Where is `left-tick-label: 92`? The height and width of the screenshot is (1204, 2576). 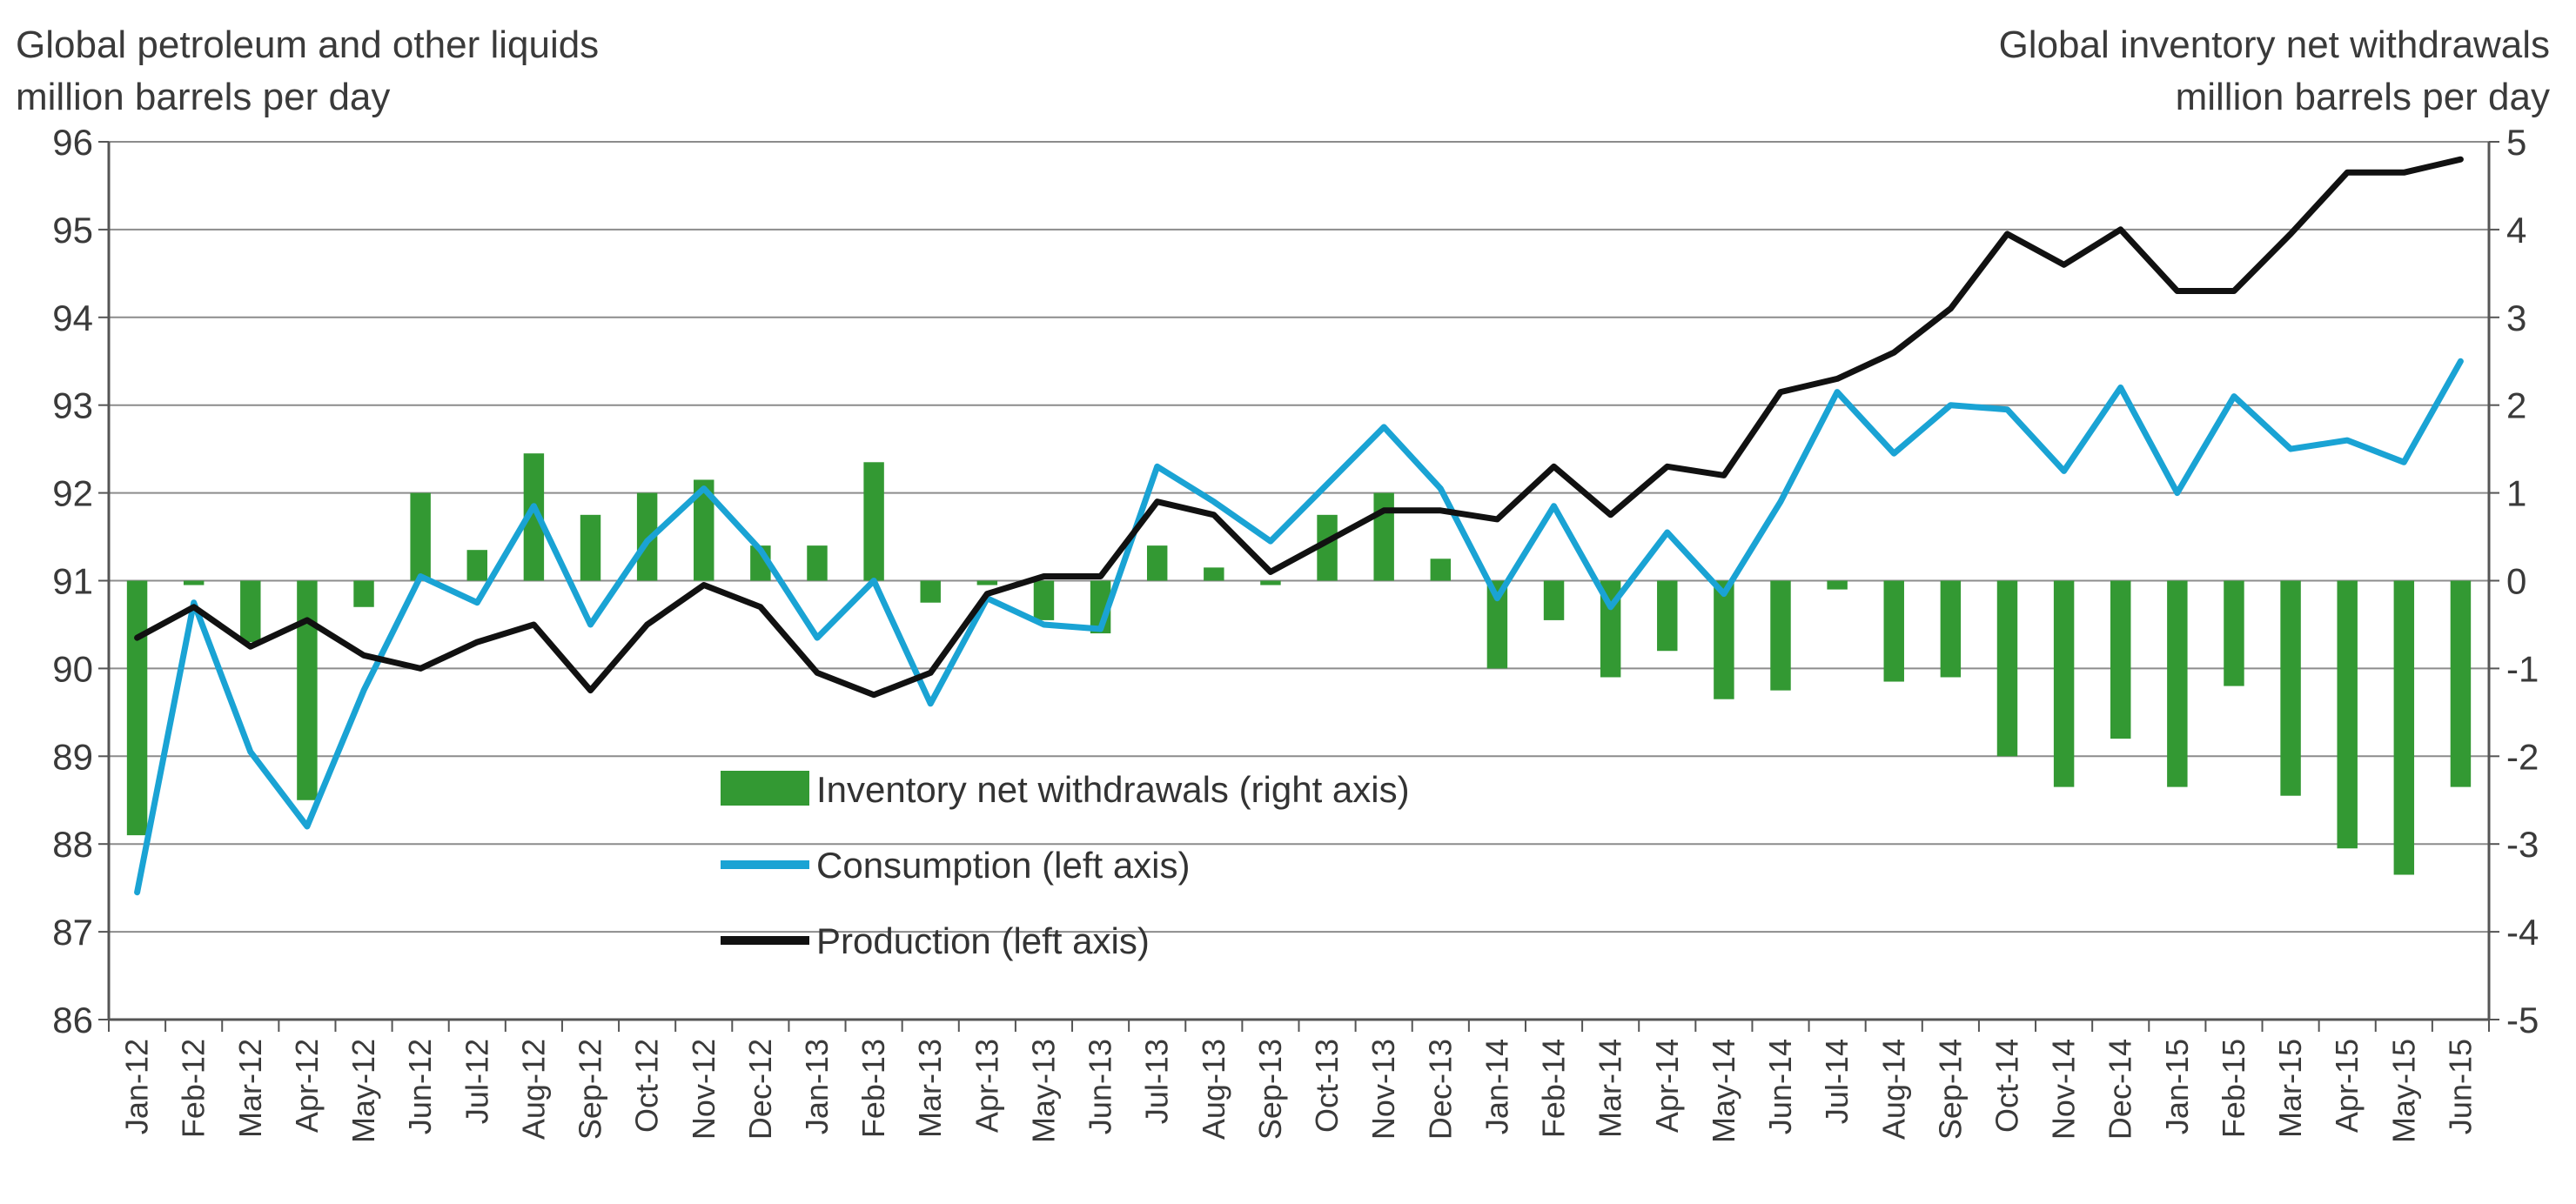
left-tick-label: 92 is located at coordinates (72, 493).